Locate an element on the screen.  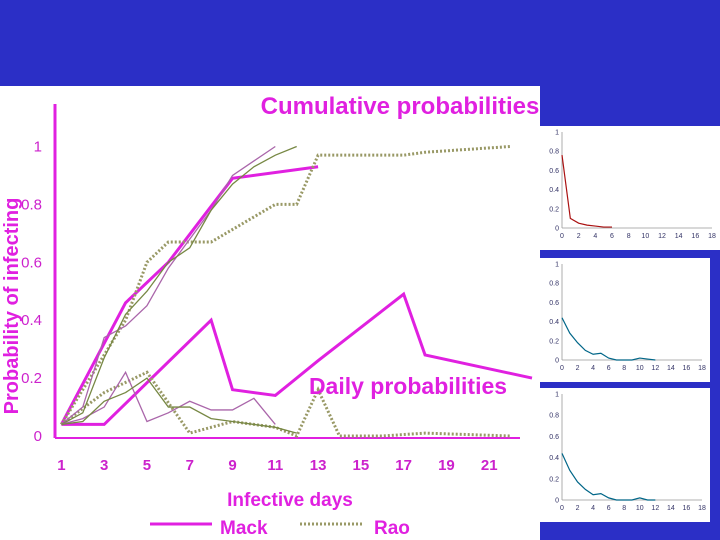
x-tick-label: 11 is located at coordinates (275, 465).